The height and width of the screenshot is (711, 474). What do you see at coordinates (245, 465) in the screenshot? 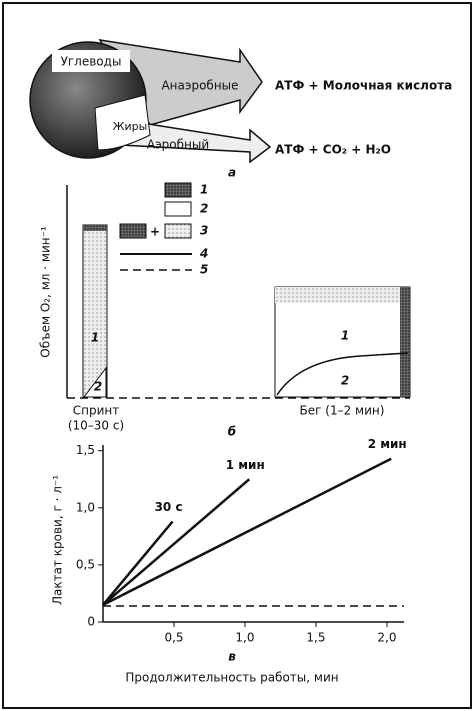
I see `series-label: 1 мин` at bounding box center [245, 465].